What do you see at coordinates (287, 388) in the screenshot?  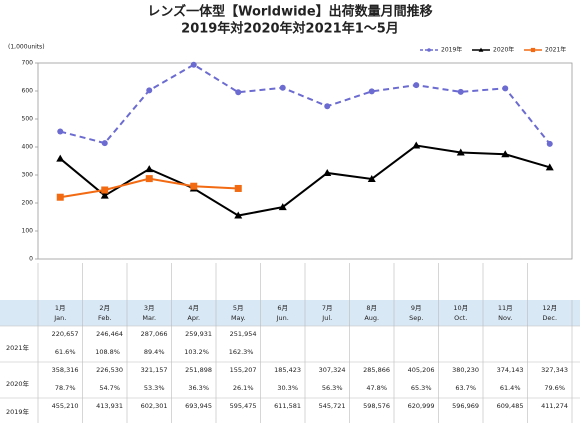 I see `table-ratio: 30.3%` at bounding box center [287, 388].